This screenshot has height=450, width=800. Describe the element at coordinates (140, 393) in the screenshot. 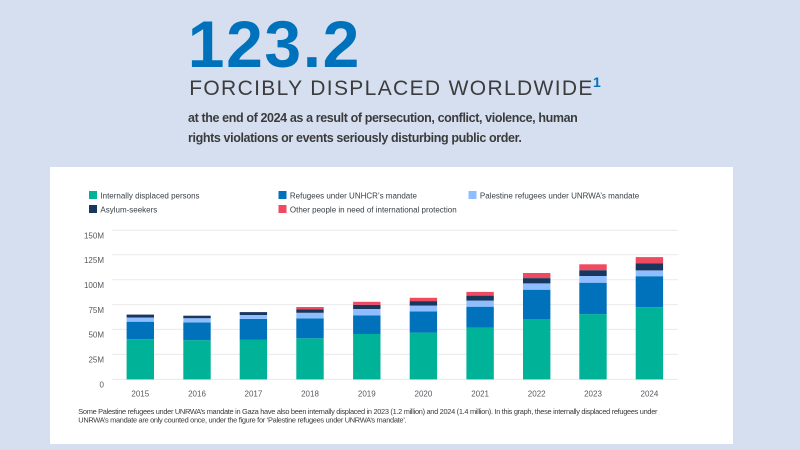

I see `svg-text: 2015` at that location.